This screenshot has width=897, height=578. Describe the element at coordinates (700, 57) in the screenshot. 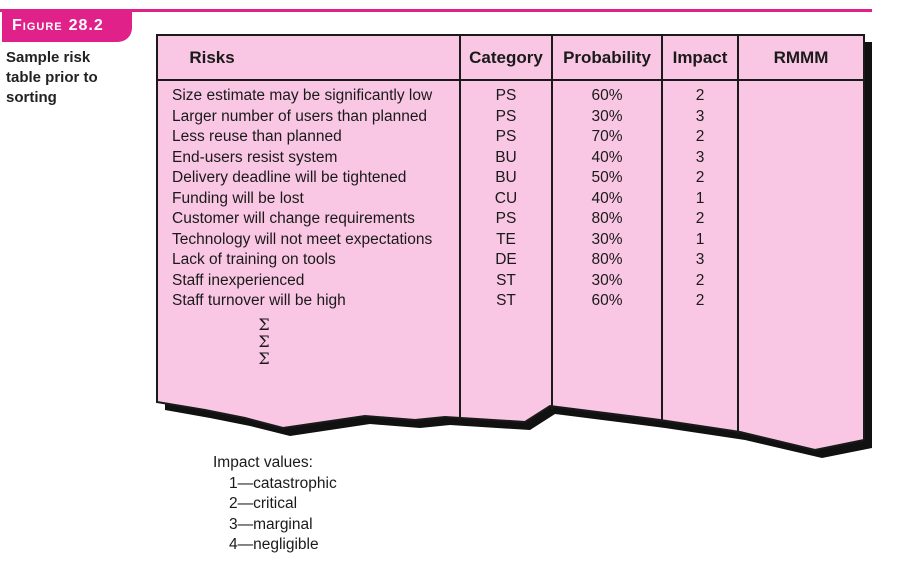

I see `header-impact: Impact` at that location.